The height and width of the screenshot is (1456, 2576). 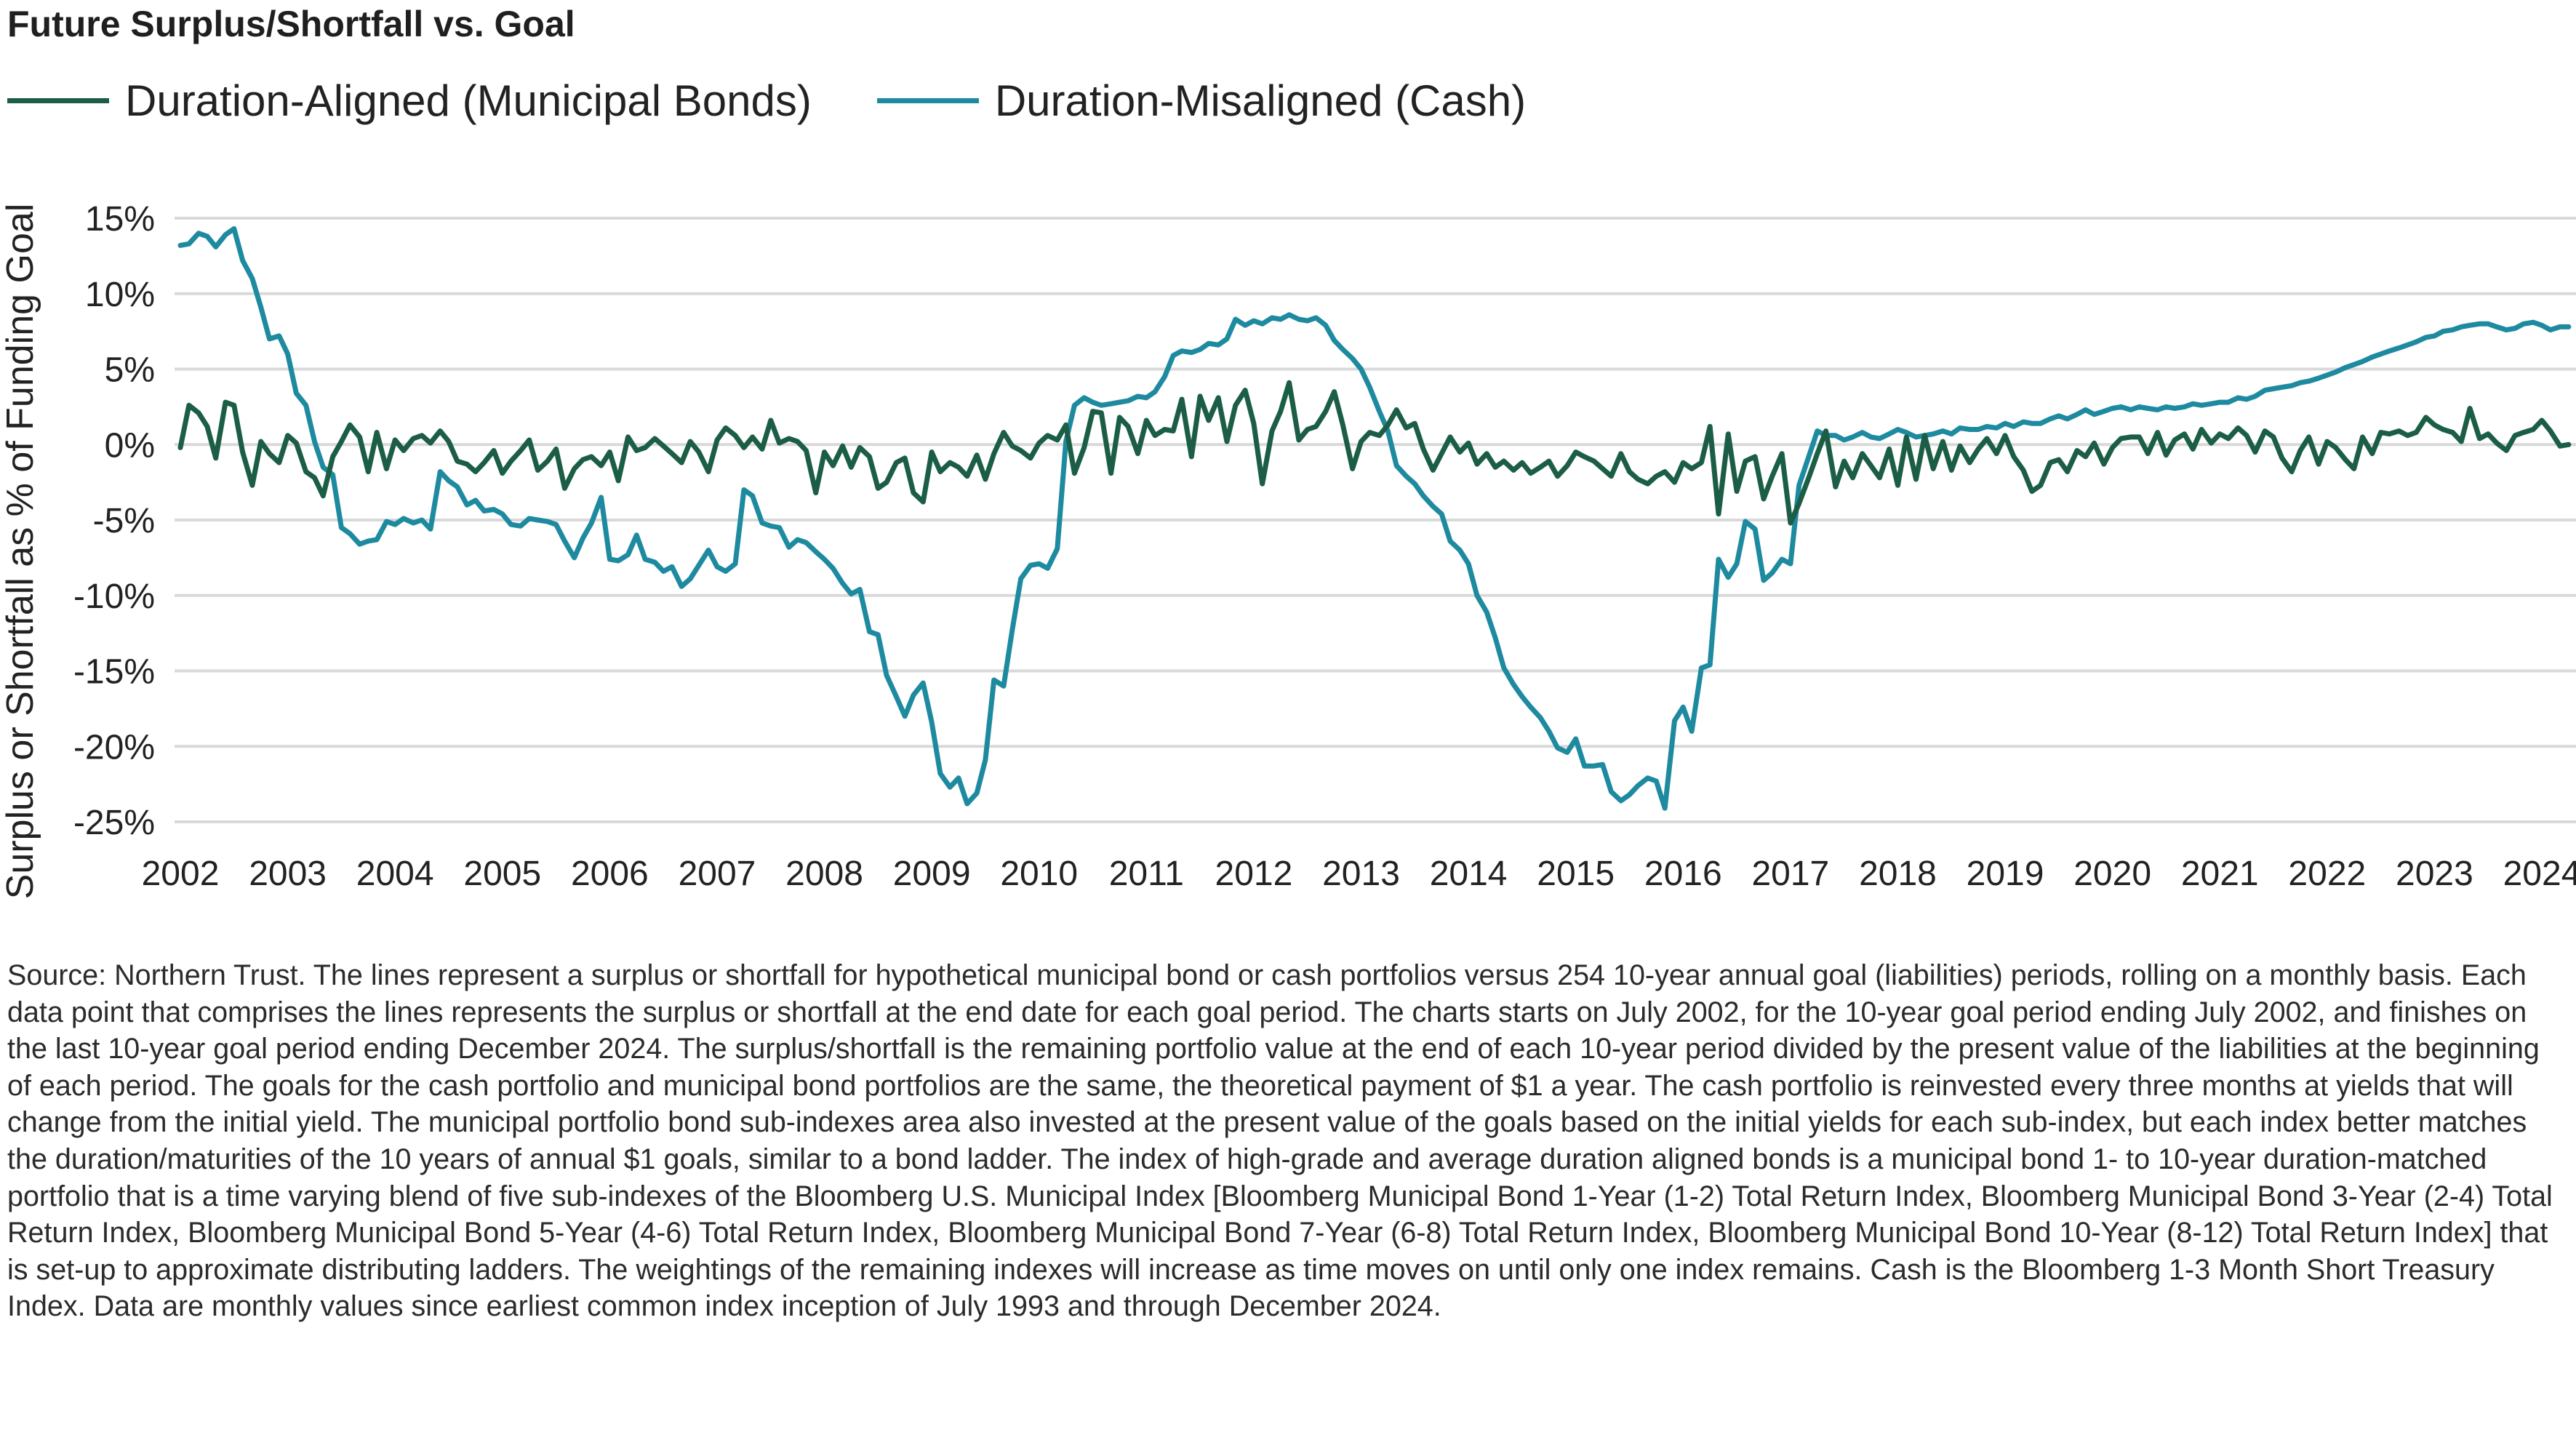 I want to click on x-tick-label: 2020, so click(x=2112, y=874).